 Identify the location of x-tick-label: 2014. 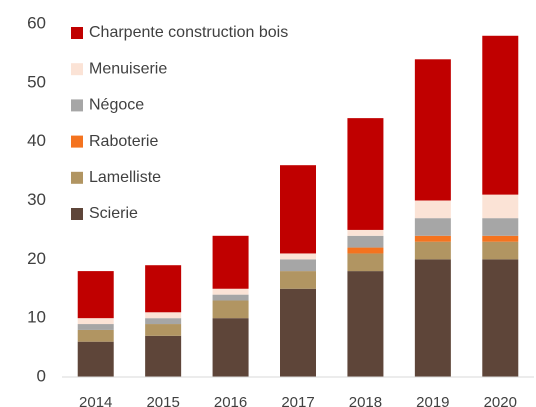
(95, 400).